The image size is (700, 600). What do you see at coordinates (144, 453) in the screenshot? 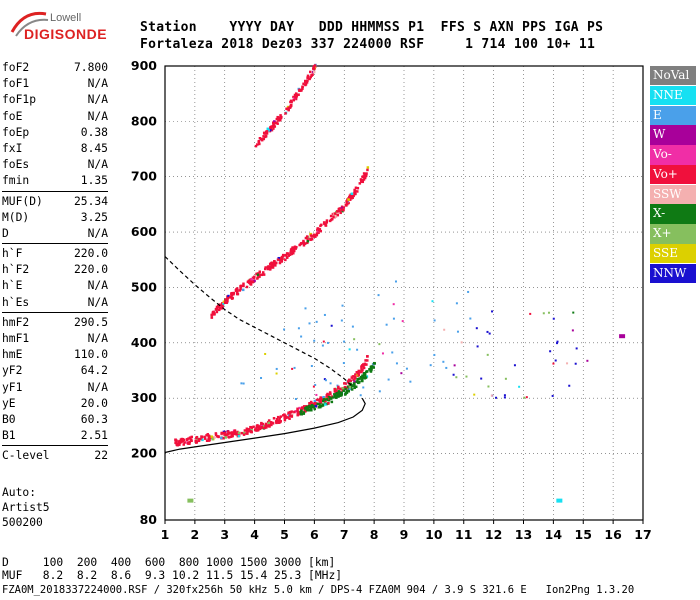
I see `y-tick-label: 200` at bounding box center [144, 453].